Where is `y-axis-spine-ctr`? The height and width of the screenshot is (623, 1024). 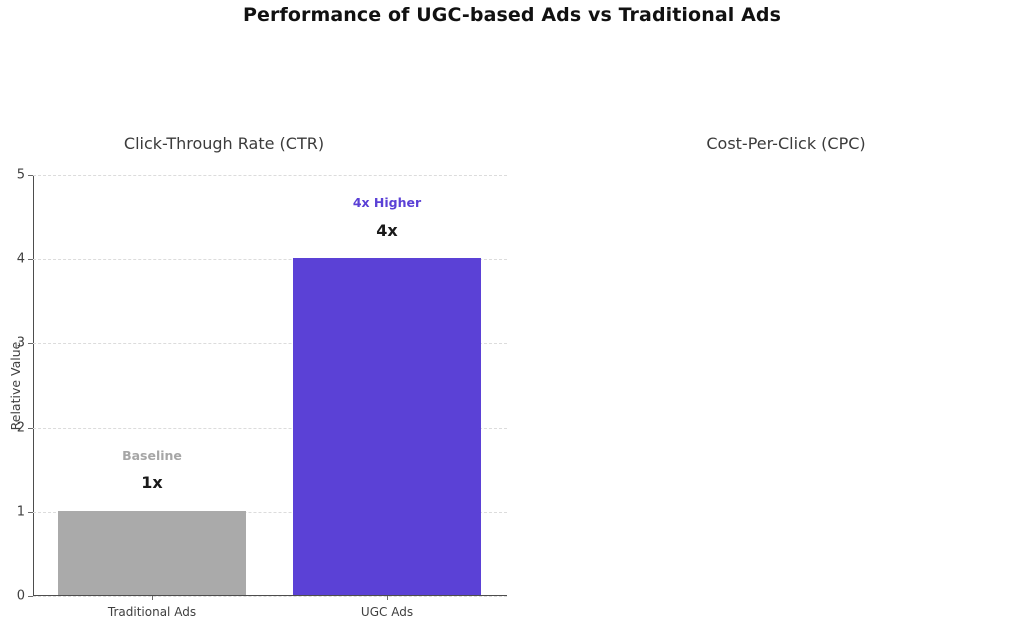 y-axis-spine-ctr is located at coordinates (33, 385).